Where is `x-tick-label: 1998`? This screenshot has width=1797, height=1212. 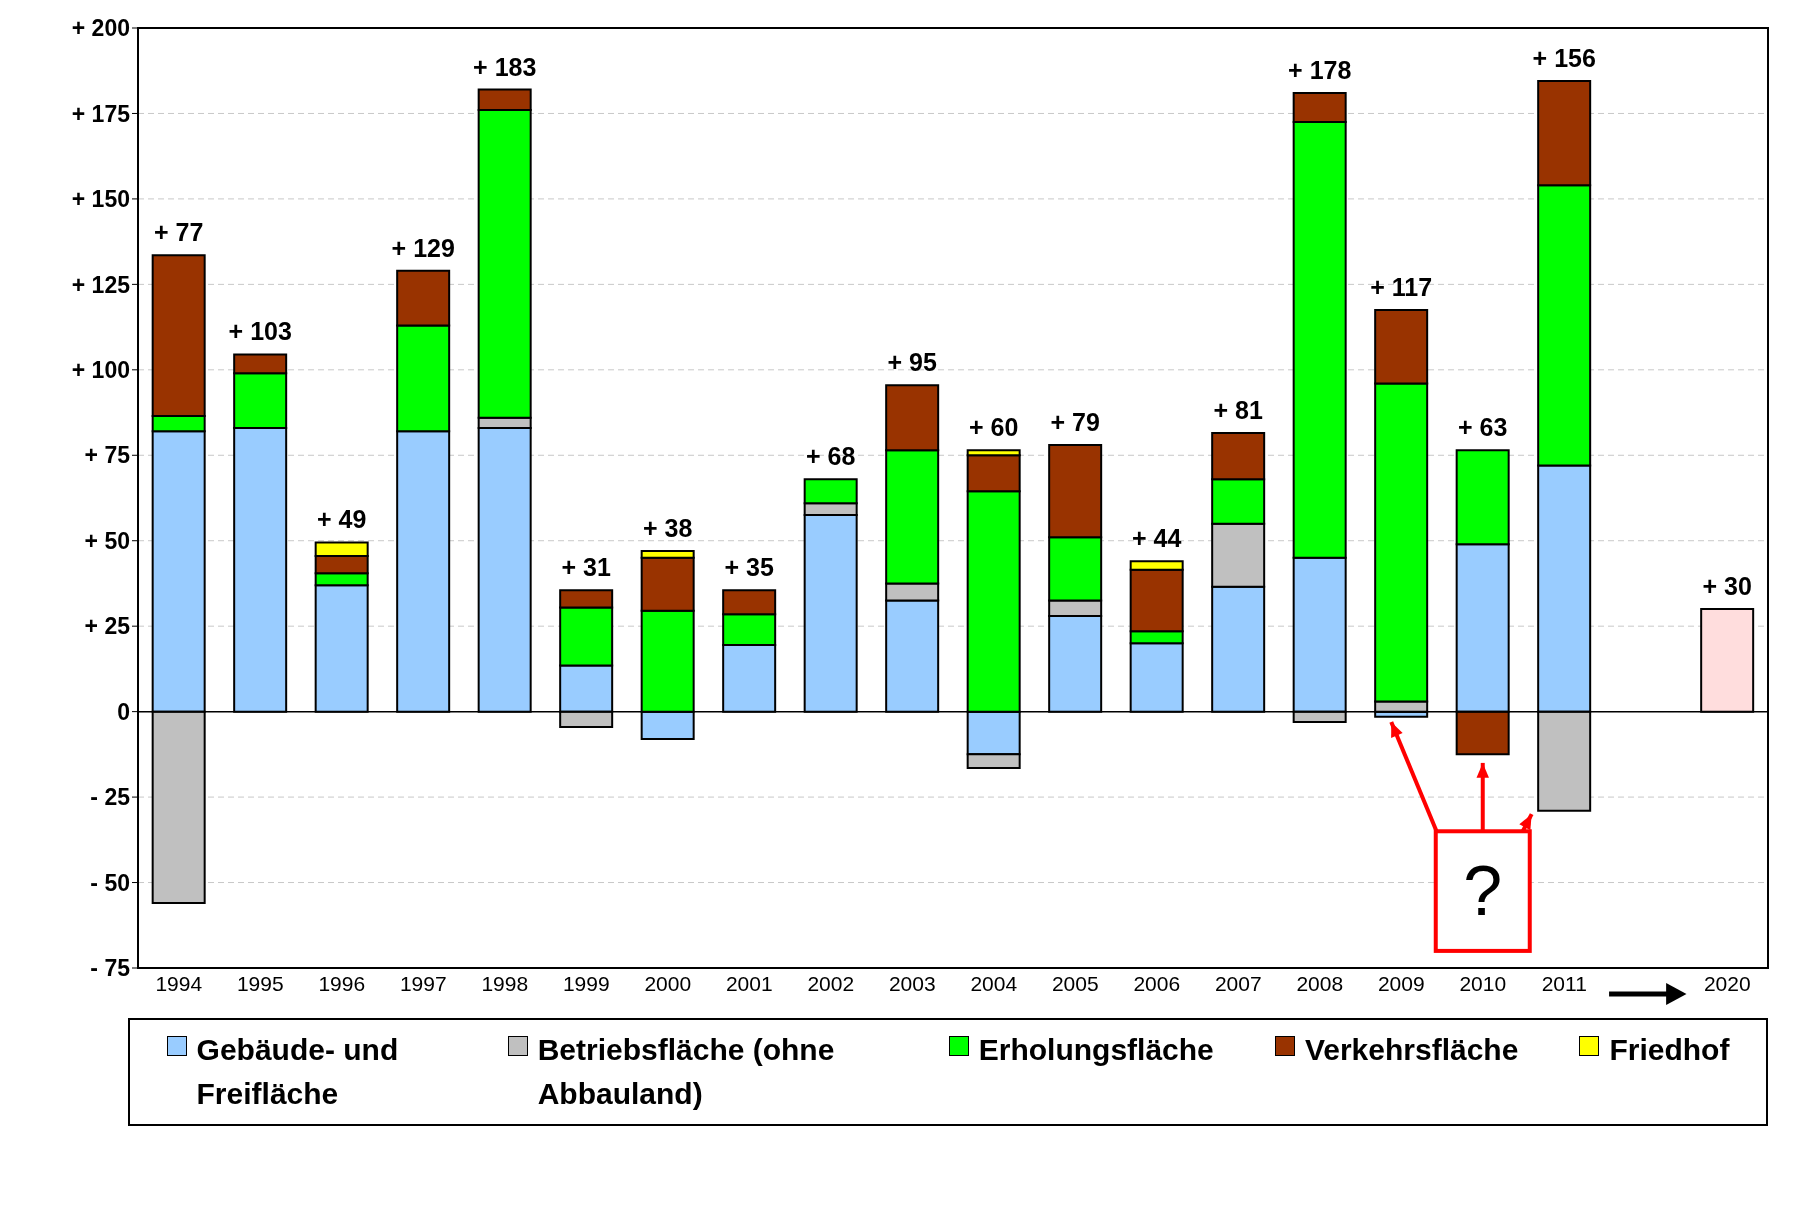
x-tick-label: 1998 is located at coordinates (505, 983).